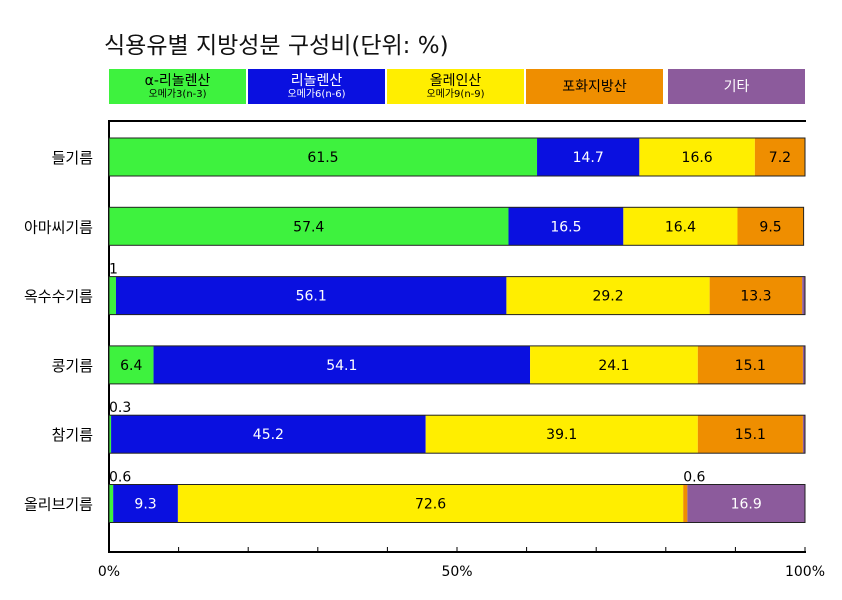 The width and height of the screenshot is (842, 600). Describe the element at coordinates (73, 158) in the screenshot. I see `category-label: 들기름` at that location.